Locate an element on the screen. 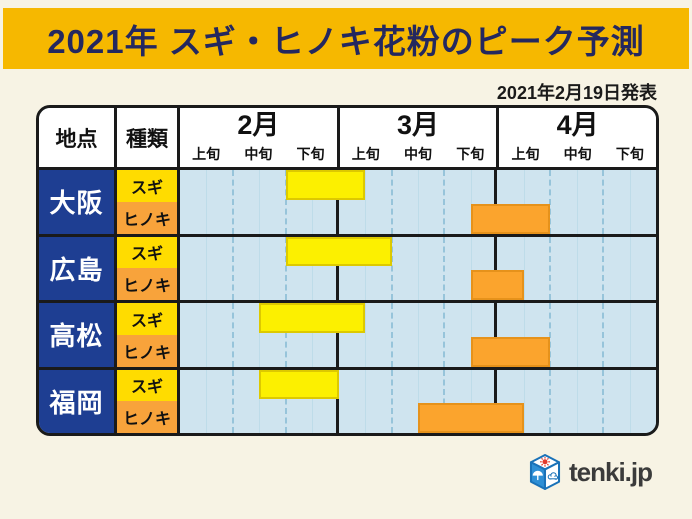  page-title: 2021年 スギ・ヒノキ花粉のピーク予測 is located at coordinates (346, 38).